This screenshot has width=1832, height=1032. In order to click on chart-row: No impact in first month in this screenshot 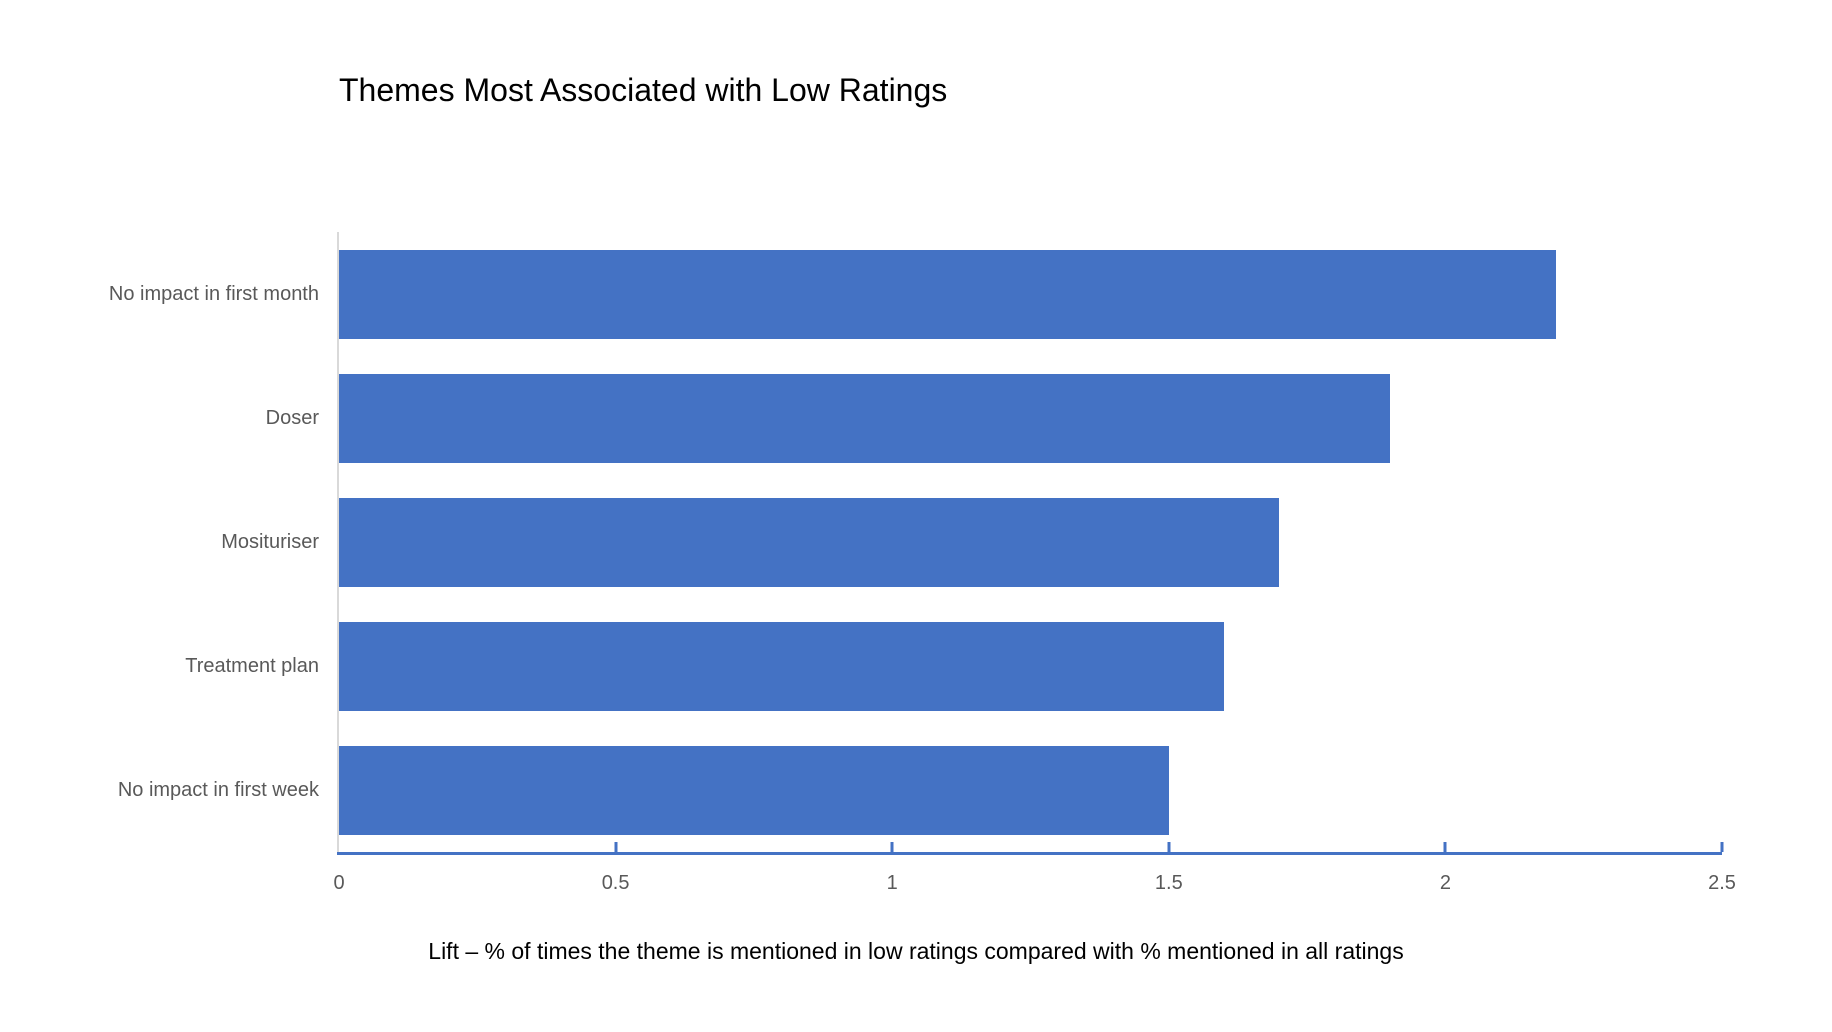, I will do `click(915, 294)`.